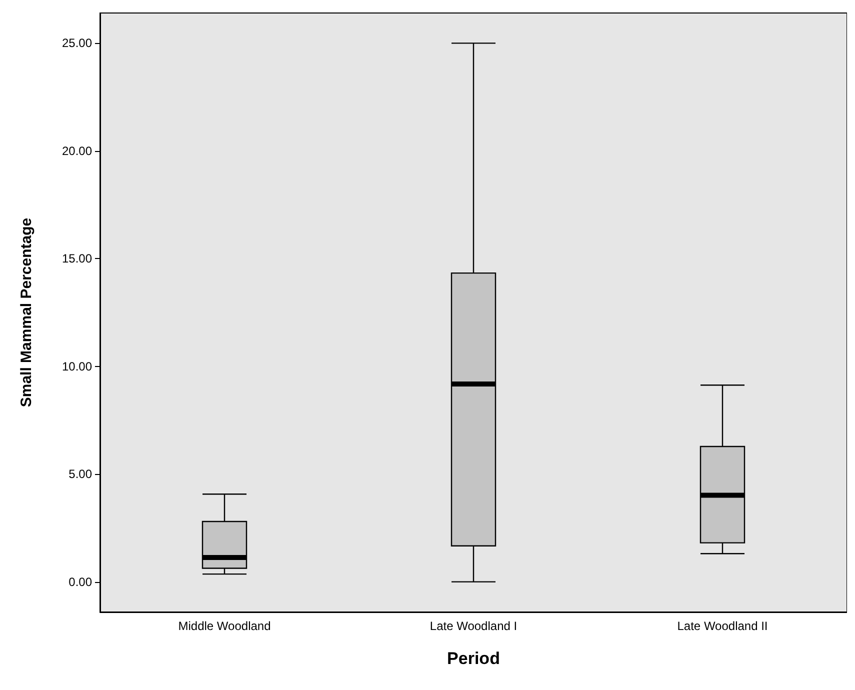  Describe the element at coordinates (77, 259) in the screenshot. I see `y-tick-label: 15.00` at that location.